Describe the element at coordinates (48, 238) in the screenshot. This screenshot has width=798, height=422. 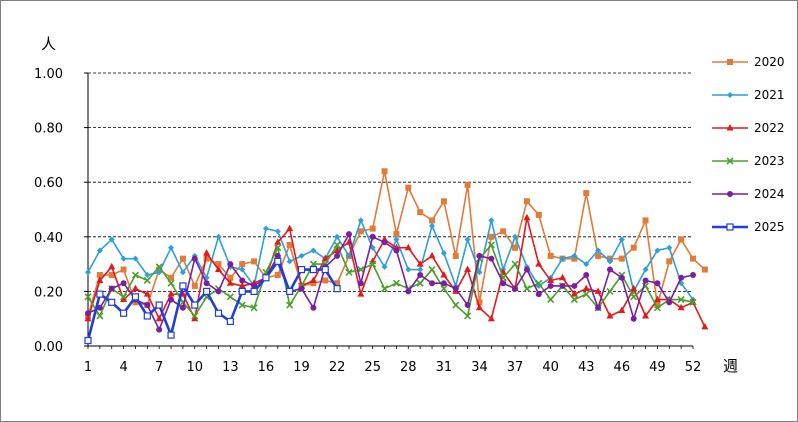
I see `y-tick-label: 0.40` at that location.